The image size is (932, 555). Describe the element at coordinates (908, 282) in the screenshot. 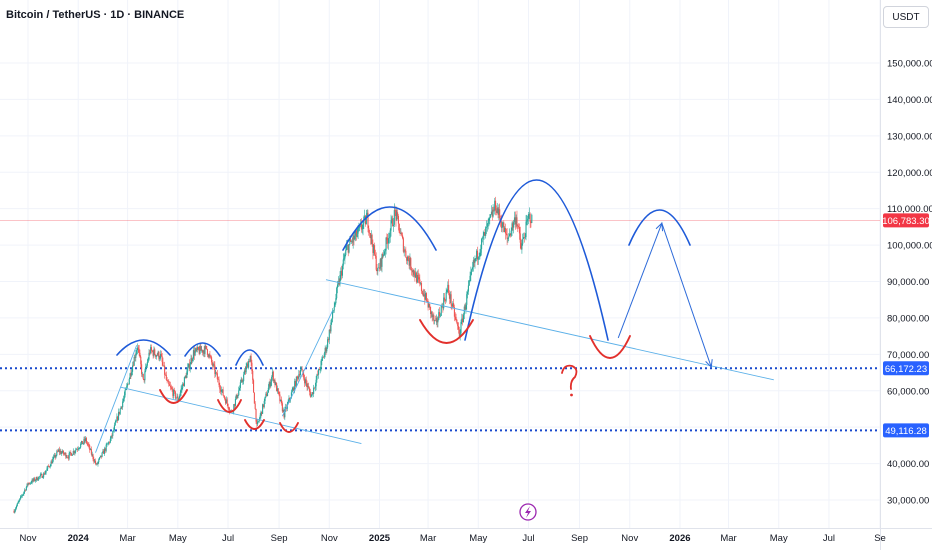

I see `y-tick-label: 90,000.00` at that location.